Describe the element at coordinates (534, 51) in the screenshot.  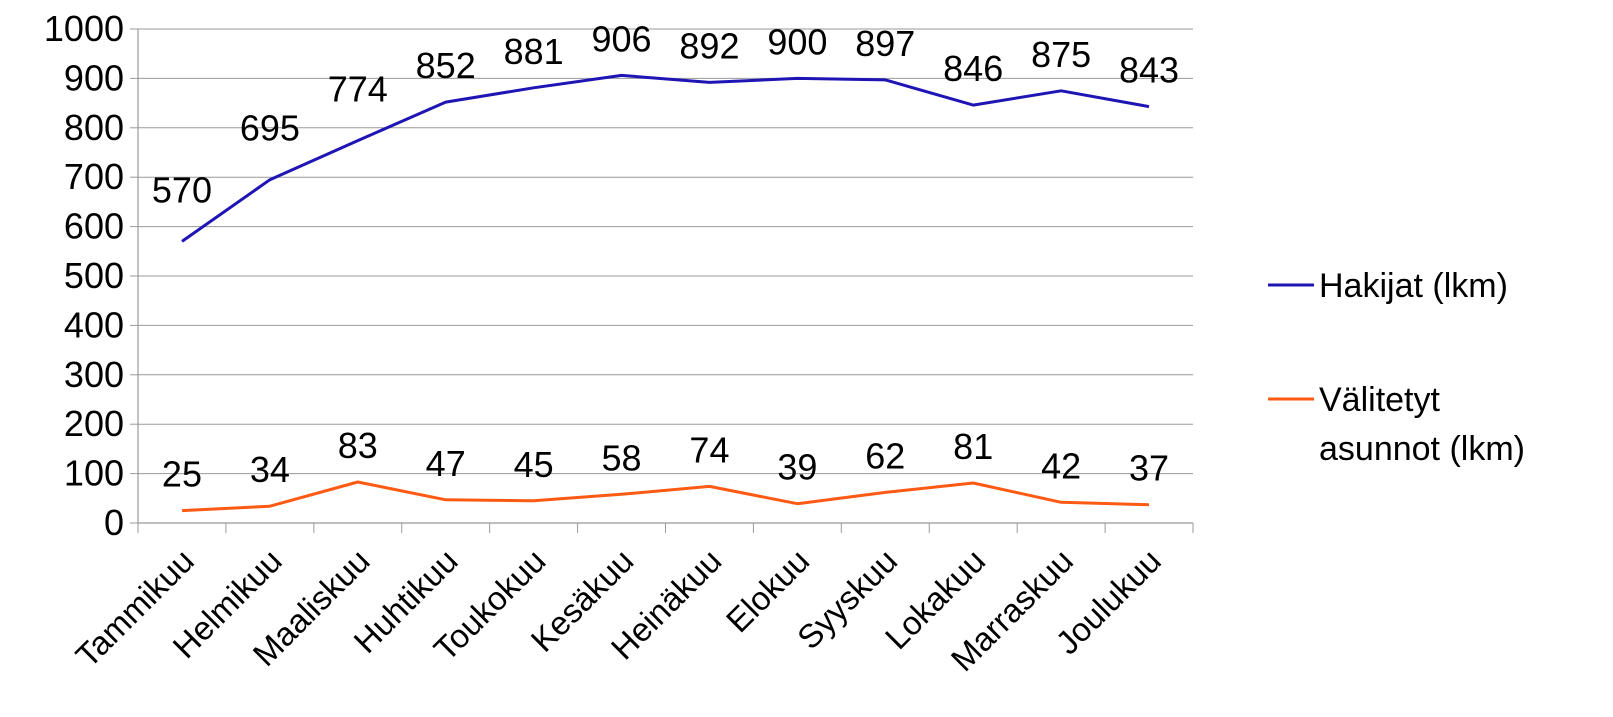
I see `data-label: 881` at that location.